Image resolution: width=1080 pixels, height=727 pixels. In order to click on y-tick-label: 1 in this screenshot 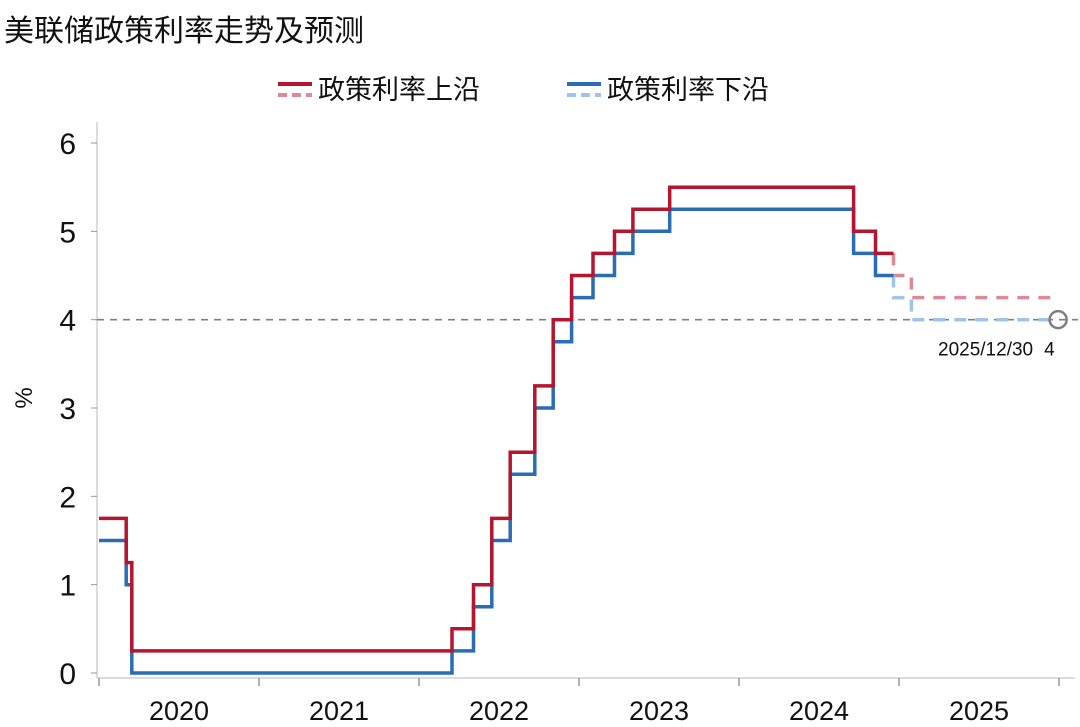, I will do `click(67, 586)`.